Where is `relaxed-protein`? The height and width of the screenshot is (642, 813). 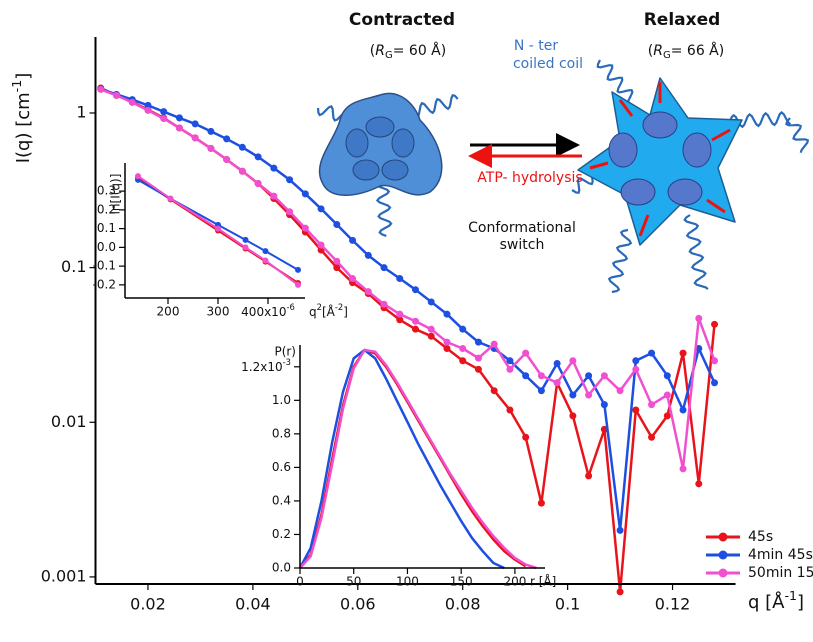
relaxed-protein is located at coordinates (660, 161).